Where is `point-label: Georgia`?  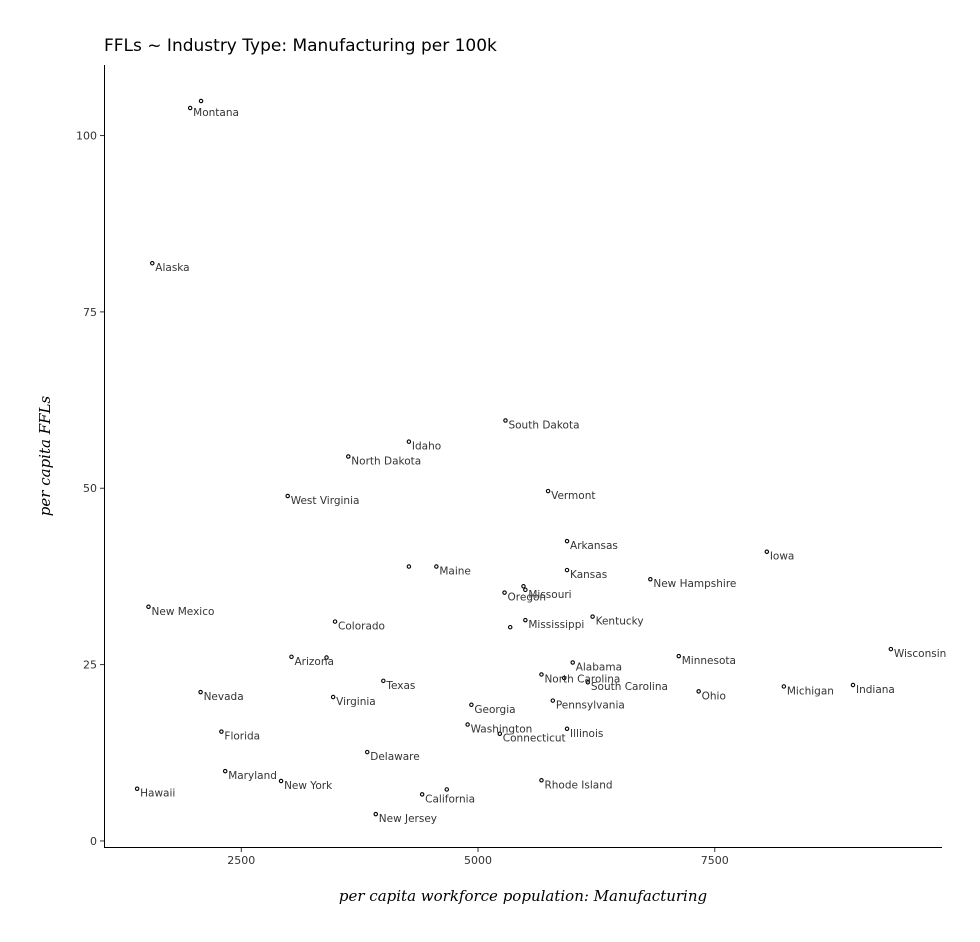 point-label: Georgia is located at coordinates (494, 710).